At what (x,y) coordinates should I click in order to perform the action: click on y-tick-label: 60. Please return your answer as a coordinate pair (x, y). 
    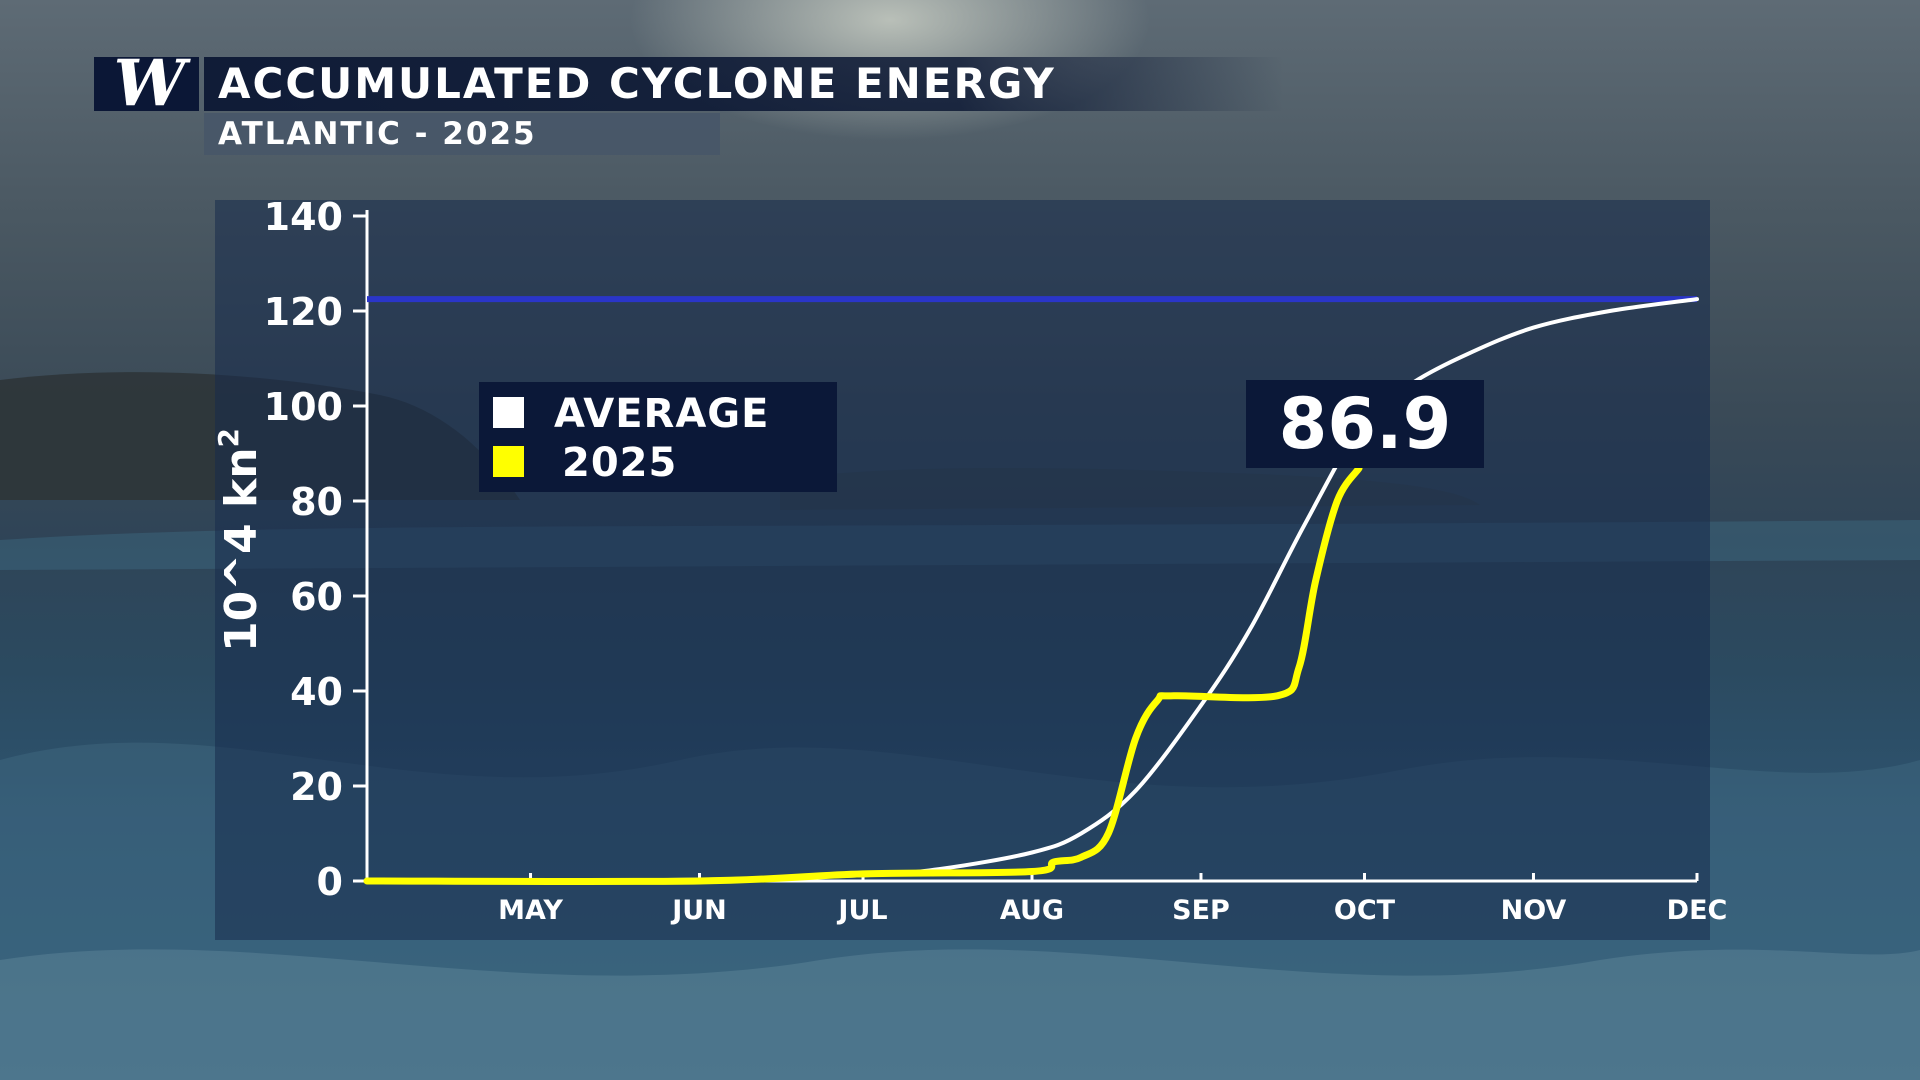
    Looking at the image, I should click on (316, 597).